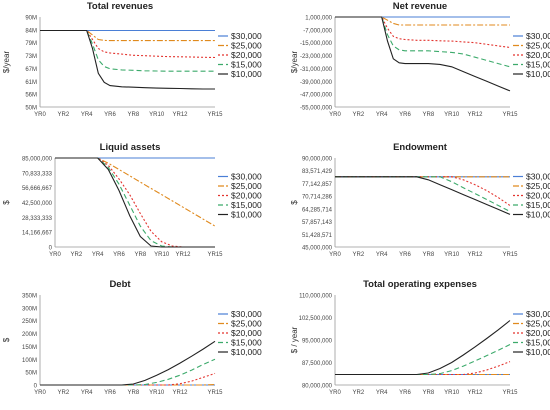  What do you see at coordinates (316, 44) in the screenshot?
I see `y-tick-label: -15,000,000` at bounding box center [316, 44].